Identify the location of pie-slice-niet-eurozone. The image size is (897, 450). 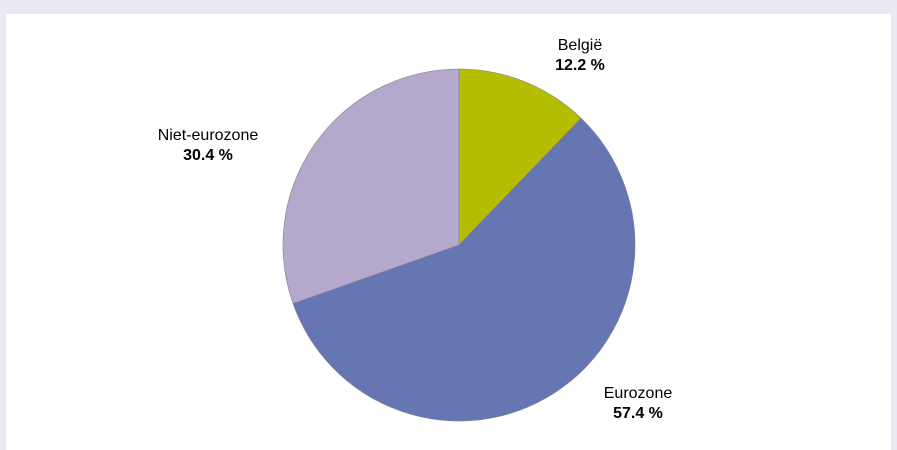
(371, 186).